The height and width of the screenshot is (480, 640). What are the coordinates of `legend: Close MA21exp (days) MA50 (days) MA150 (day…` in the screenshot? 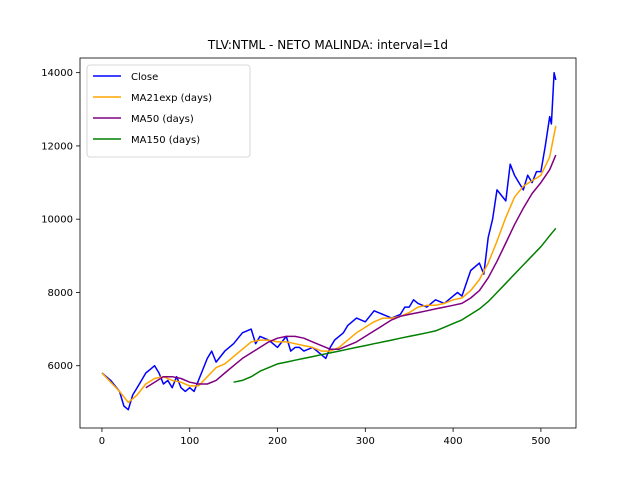 It's located at (168, 111).